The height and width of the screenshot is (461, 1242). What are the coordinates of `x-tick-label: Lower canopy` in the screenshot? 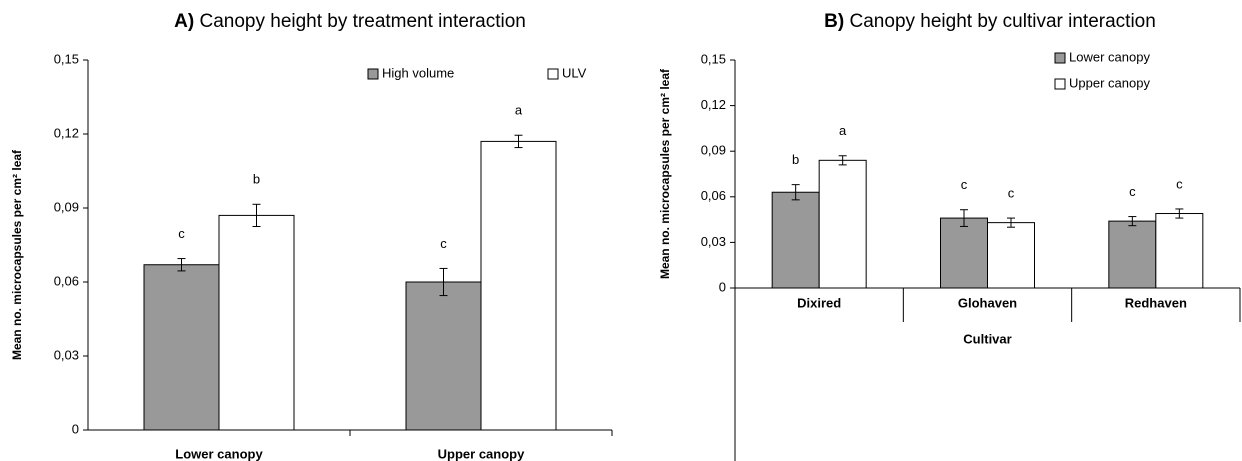 It's located at (219, 453).